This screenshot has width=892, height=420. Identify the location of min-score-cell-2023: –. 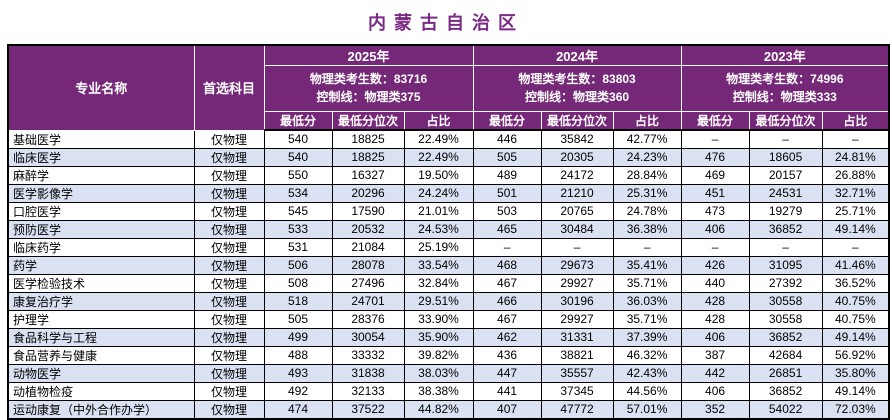
(715, 247).